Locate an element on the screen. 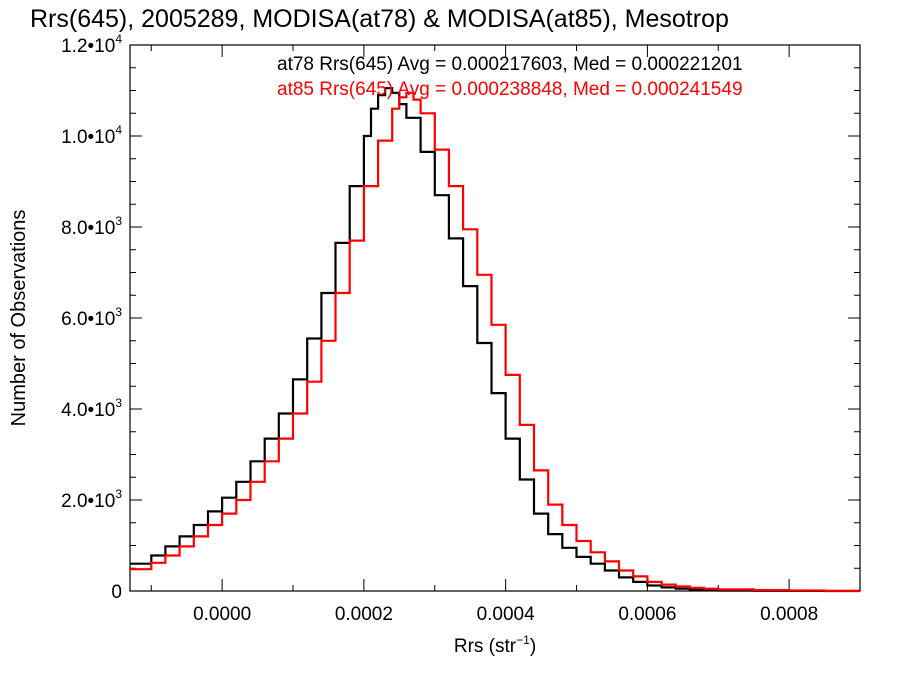  y-tick-label: 6.0•103 is located at coordinates (91, 317).